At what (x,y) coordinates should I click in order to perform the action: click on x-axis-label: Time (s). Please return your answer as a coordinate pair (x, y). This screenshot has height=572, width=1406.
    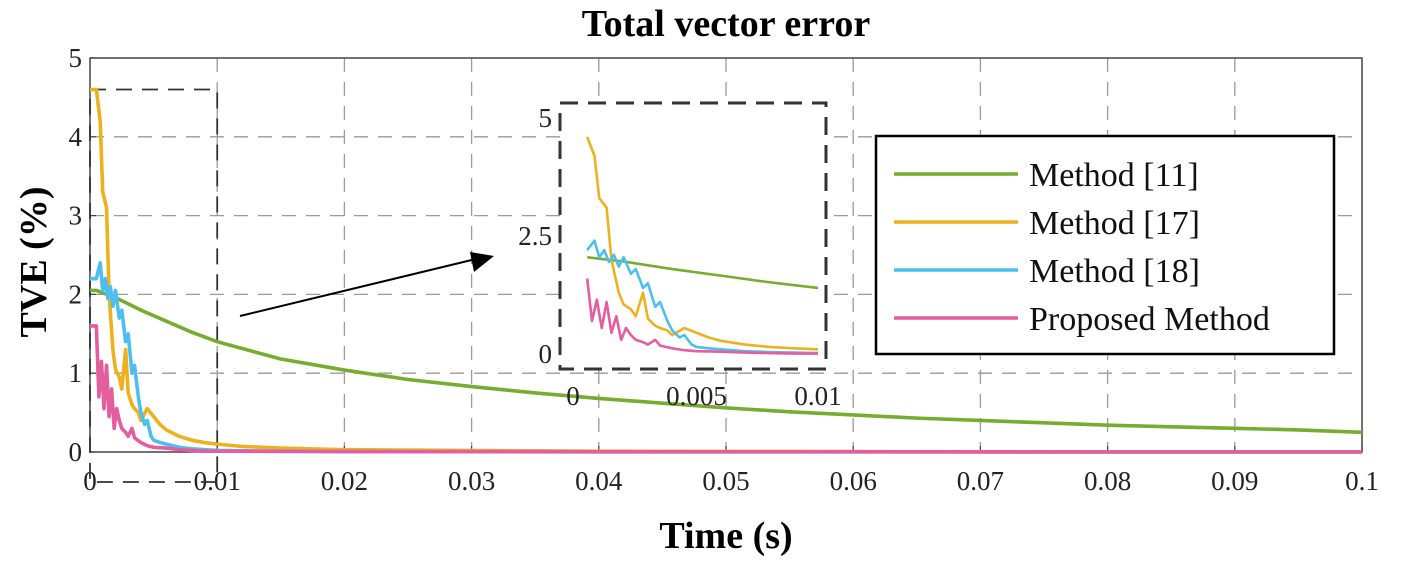
    Looking at the image, I should click on (725, 536).